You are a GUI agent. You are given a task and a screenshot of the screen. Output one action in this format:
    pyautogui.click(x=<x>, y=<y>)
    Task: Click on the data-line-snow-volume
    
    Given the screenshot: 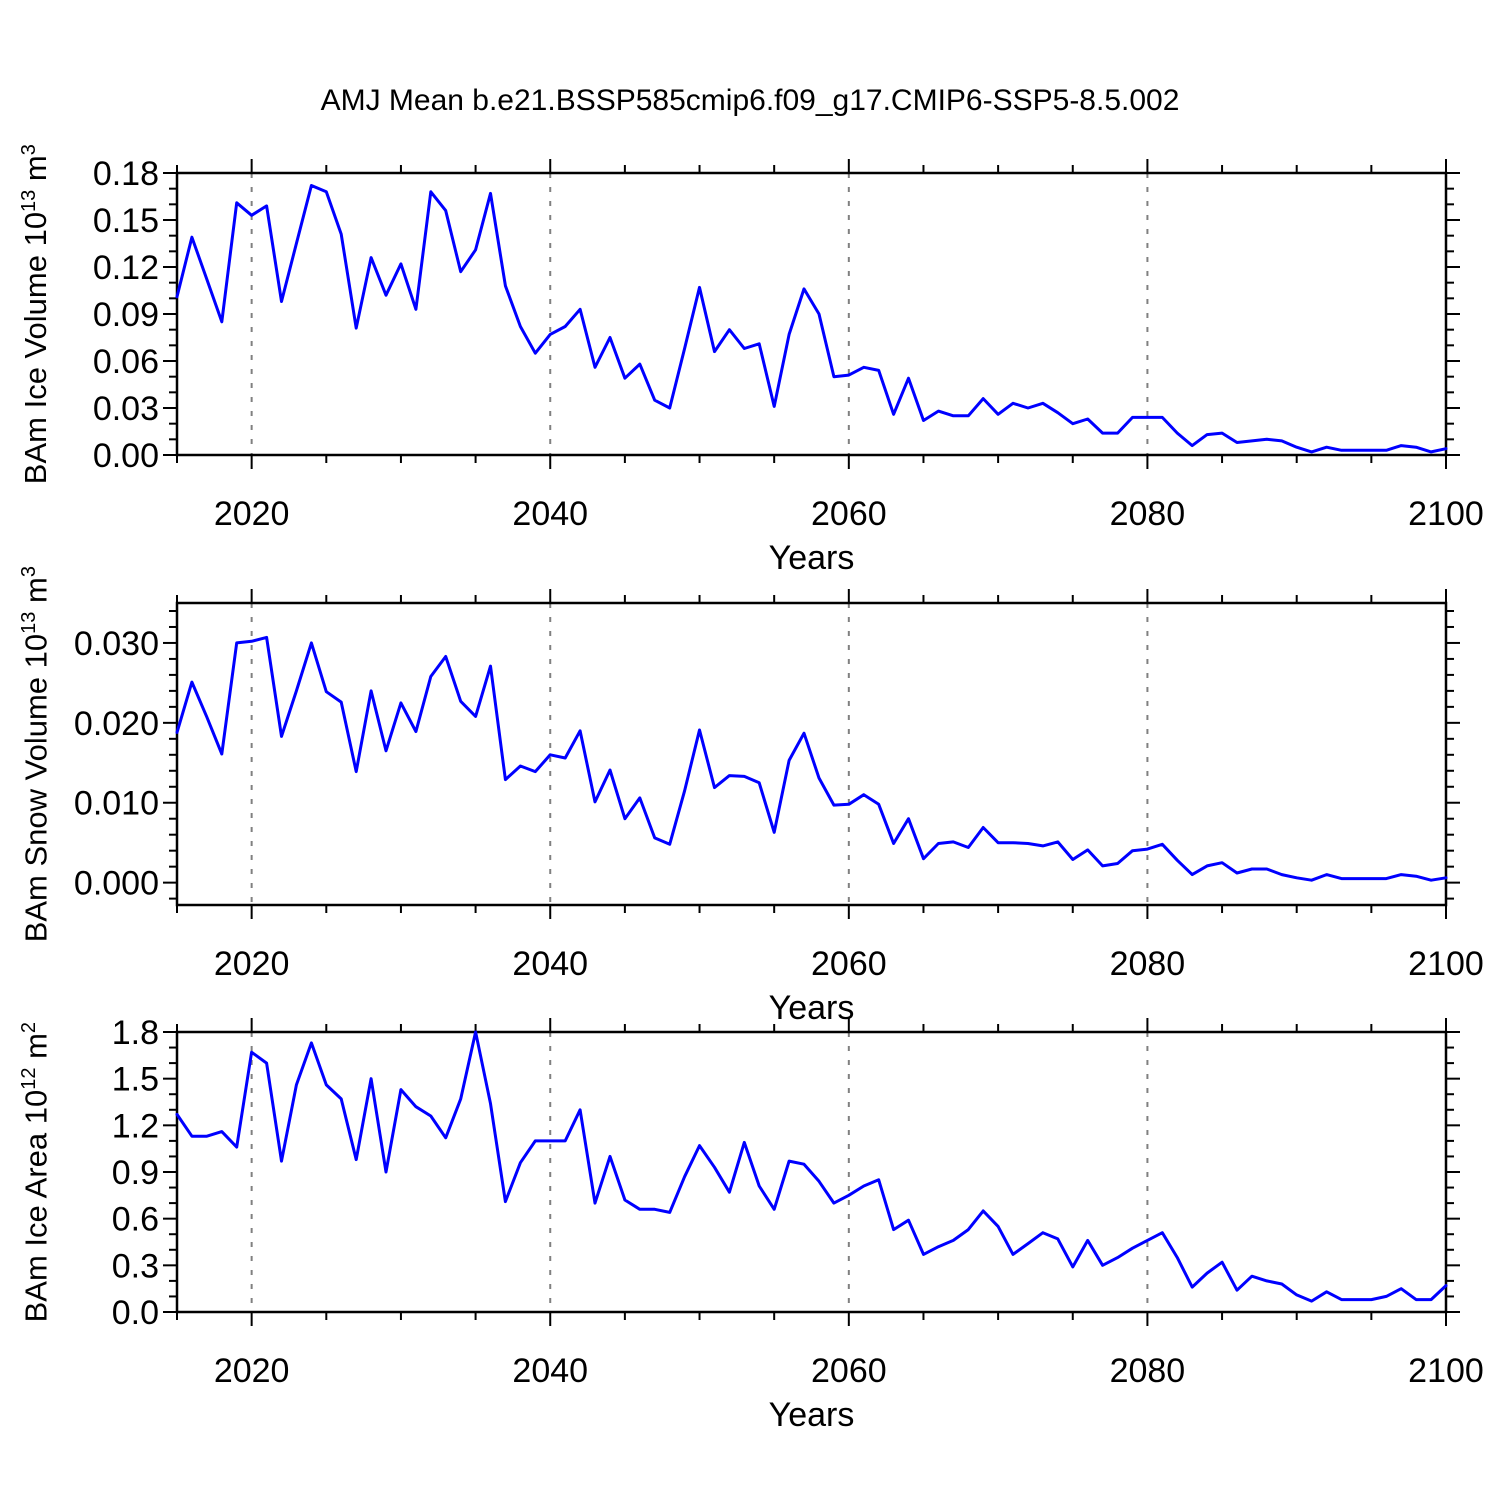 What is the action you would take?
    pyautogui.click(x=811, y=758)
    